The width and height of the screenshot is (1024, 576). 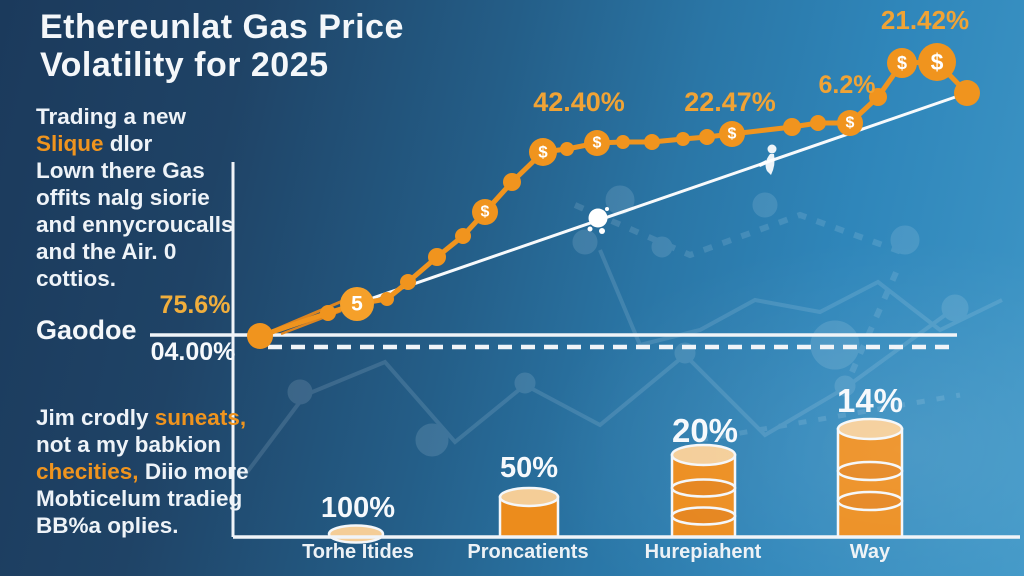 What do you see at coordinates (598, 220) in the screenshot?
I see `paint-splat` at bounding box center [598, 220].